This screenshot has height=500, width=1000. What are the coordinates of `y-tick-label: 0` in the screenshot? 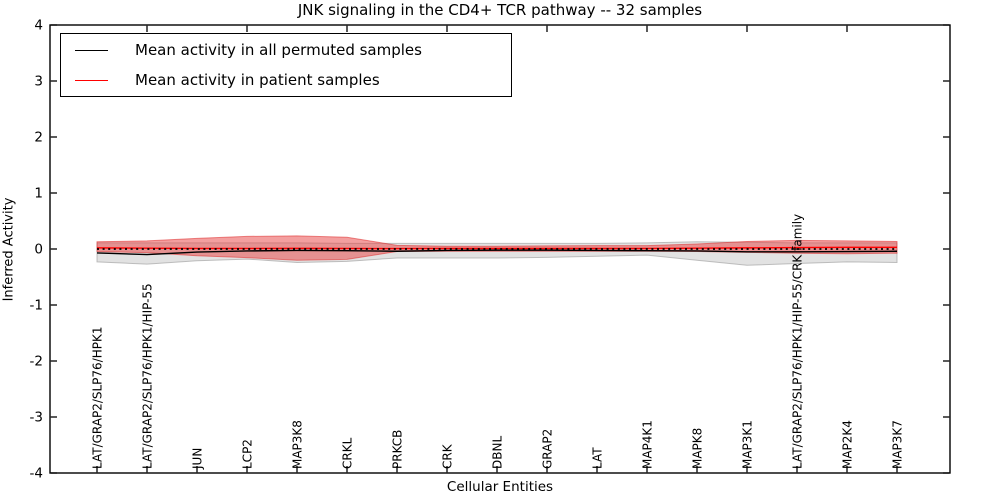 It's located at (38, 250).